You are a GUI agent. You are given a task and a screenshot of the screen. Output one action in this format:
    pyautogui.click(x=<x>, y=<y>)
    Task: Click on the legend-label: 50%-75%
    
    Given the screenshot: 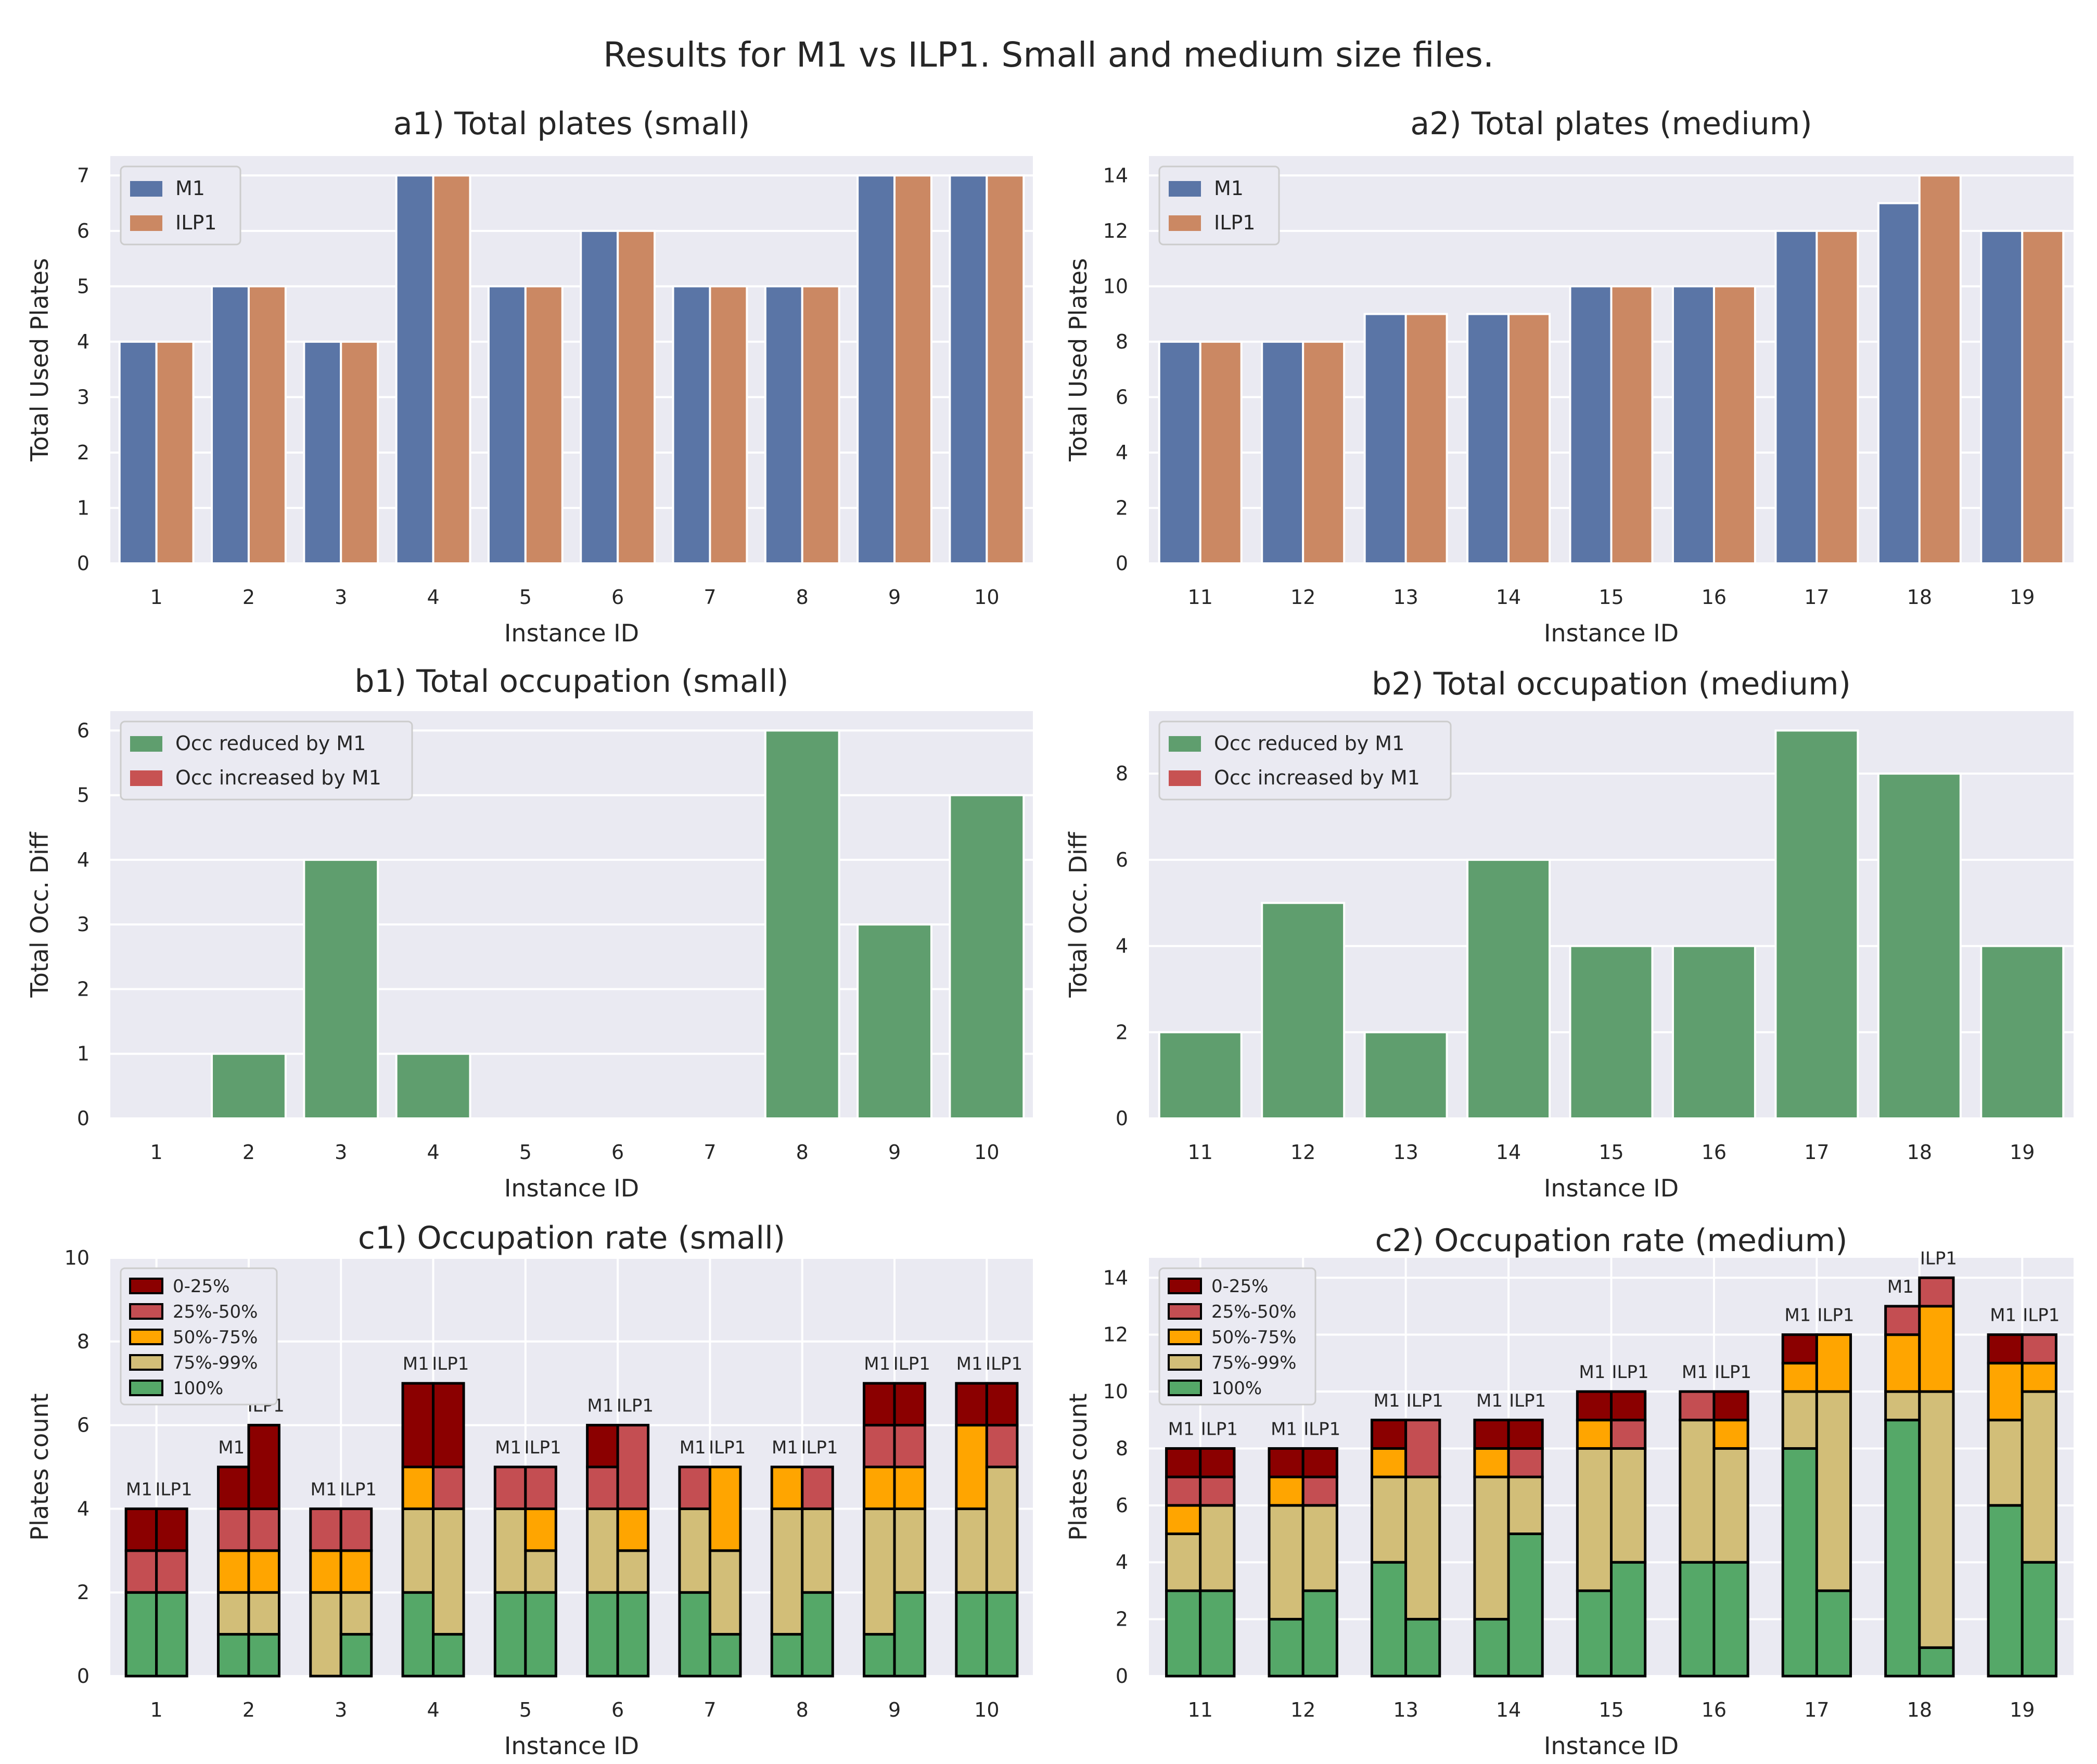 What is the action you would take?
    pyautogui.click(x=215, y=1337)
    